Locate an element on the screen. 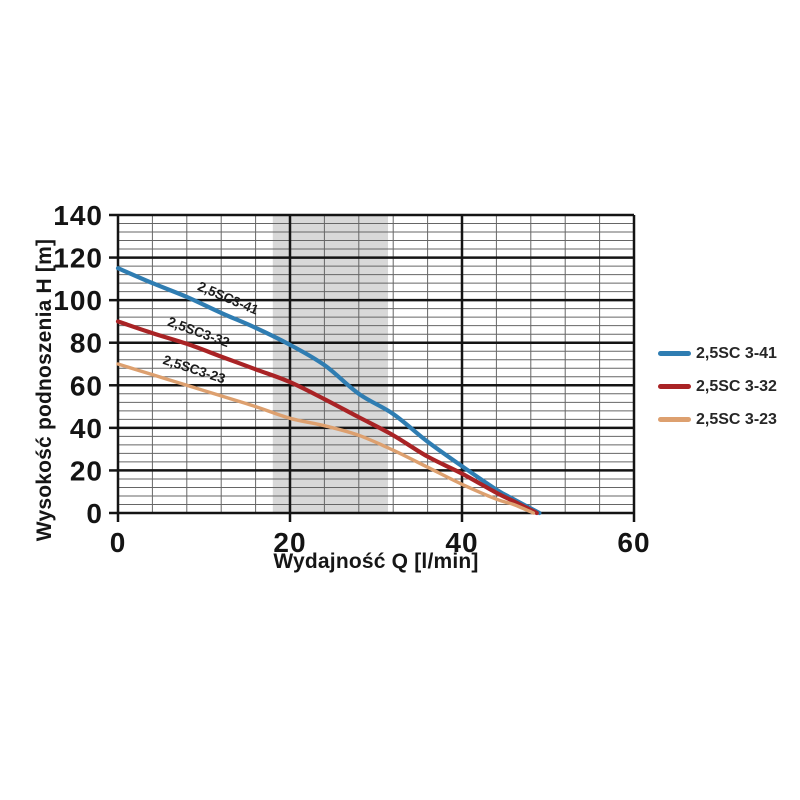  x-tick-label: 60 is located at coordinates (633, 542).